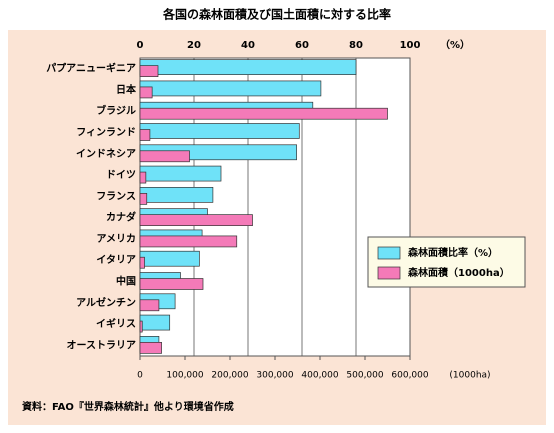 The width and height of the screenshot is (554, 433). Describe the element at coordinates (409, 376) in the screenshot. I see `x2-tick-label: 600,000` at that location.